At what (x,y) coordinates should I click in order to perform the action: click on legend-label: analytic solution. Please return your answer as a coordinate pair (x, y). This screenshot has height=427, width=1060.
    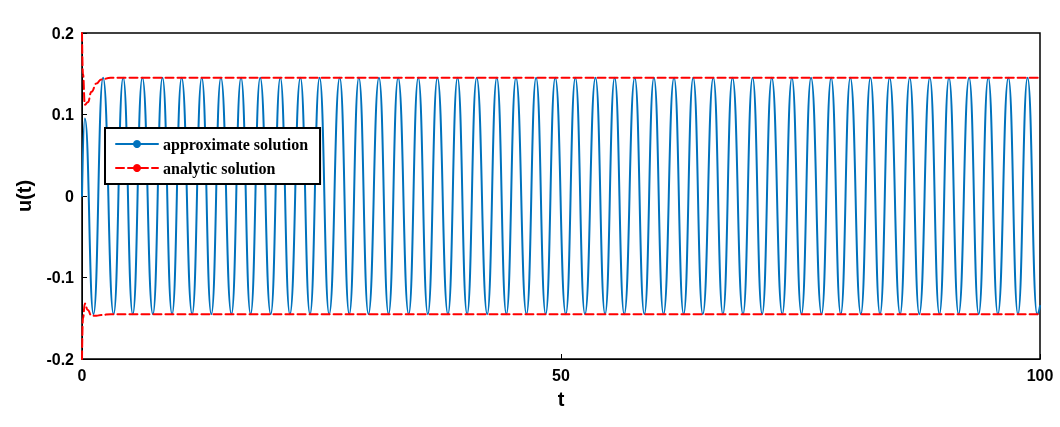
    Looking at the image, I should click on (219, 168).